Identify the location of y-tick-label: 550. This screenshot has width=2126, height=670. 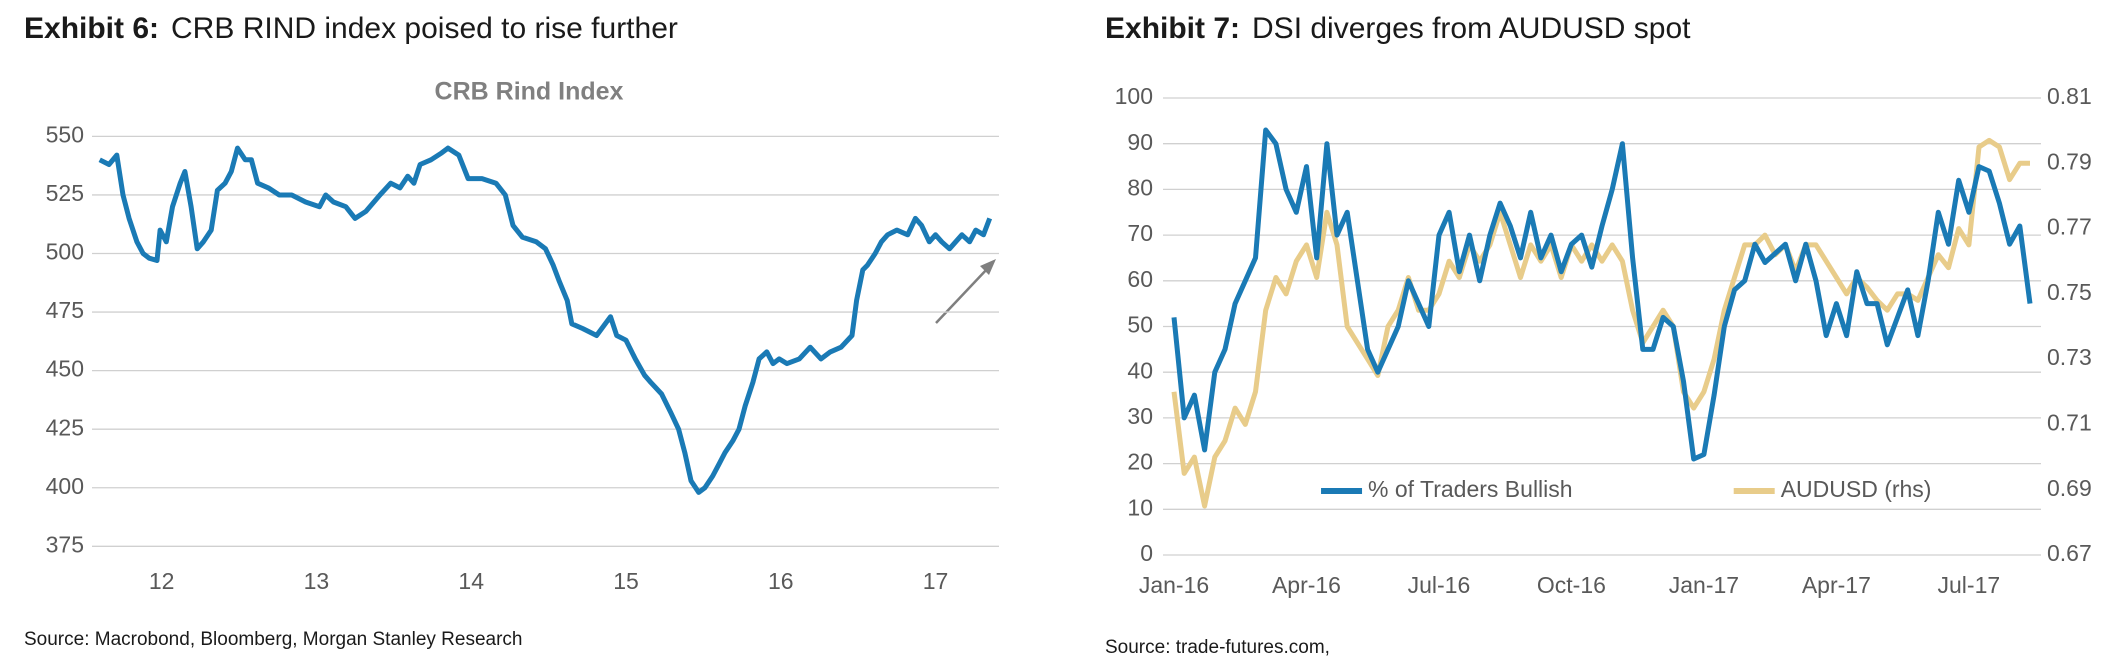
(65, 134).